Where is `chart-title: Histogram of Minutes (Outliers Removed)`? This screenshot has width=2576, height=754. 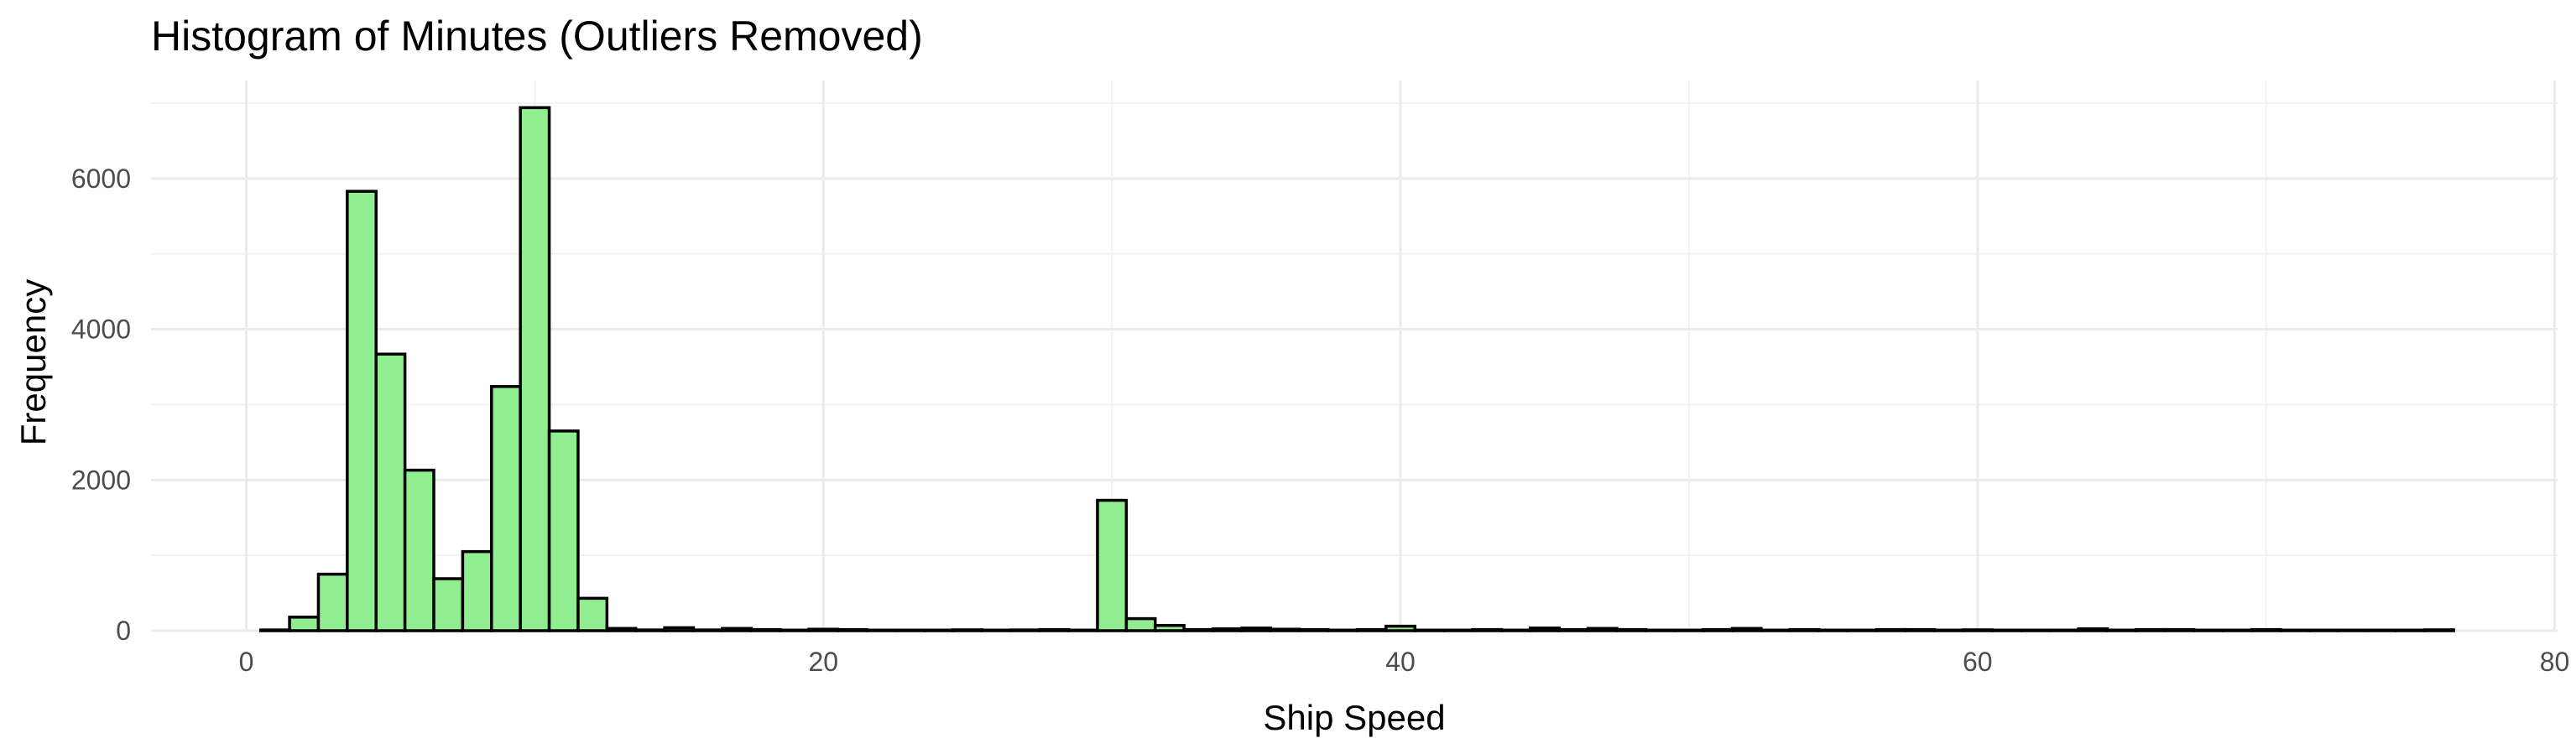 chart-title: Histogram of Minutes (Outliers Removed) is located at coordinates (537, 36).